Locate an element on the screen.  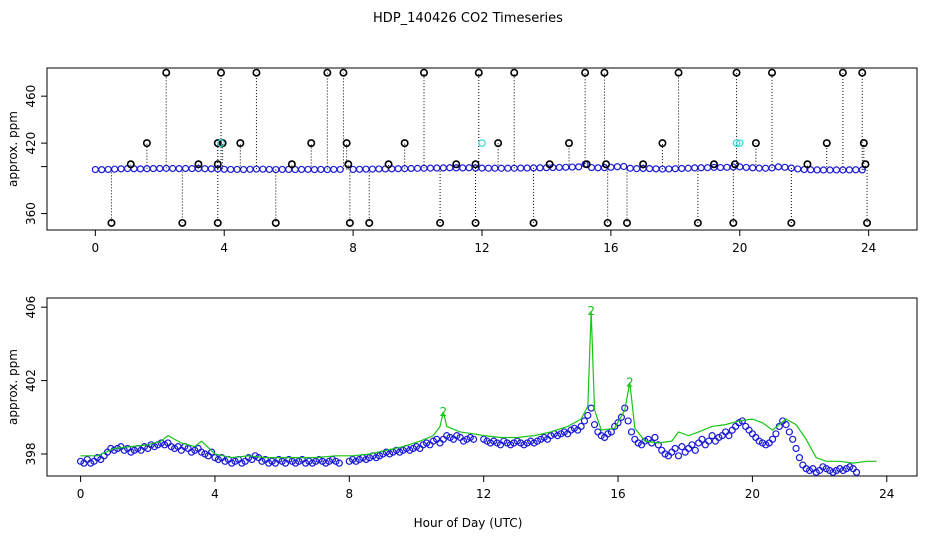
bottom-x-tick-label: 20 is located at coordinates (752, 494).